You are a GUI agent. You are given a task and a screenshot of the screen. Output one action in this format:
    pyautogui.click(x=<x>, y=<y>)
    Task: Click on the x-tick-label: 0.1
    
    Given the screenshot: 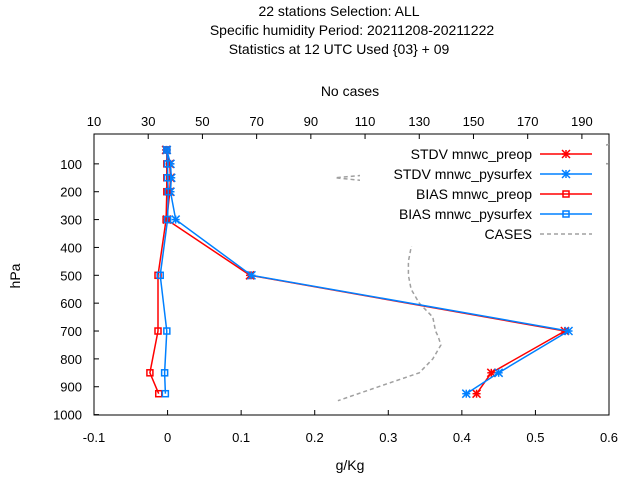 What is the action you would take?
    pyautogui.click(x=241, y=437)
    